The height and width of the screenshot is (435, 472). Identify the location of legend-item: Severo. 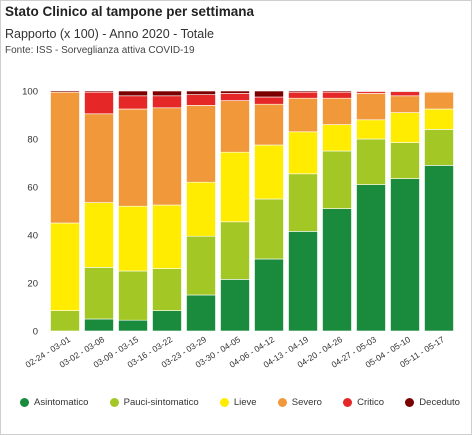
(299, 402).